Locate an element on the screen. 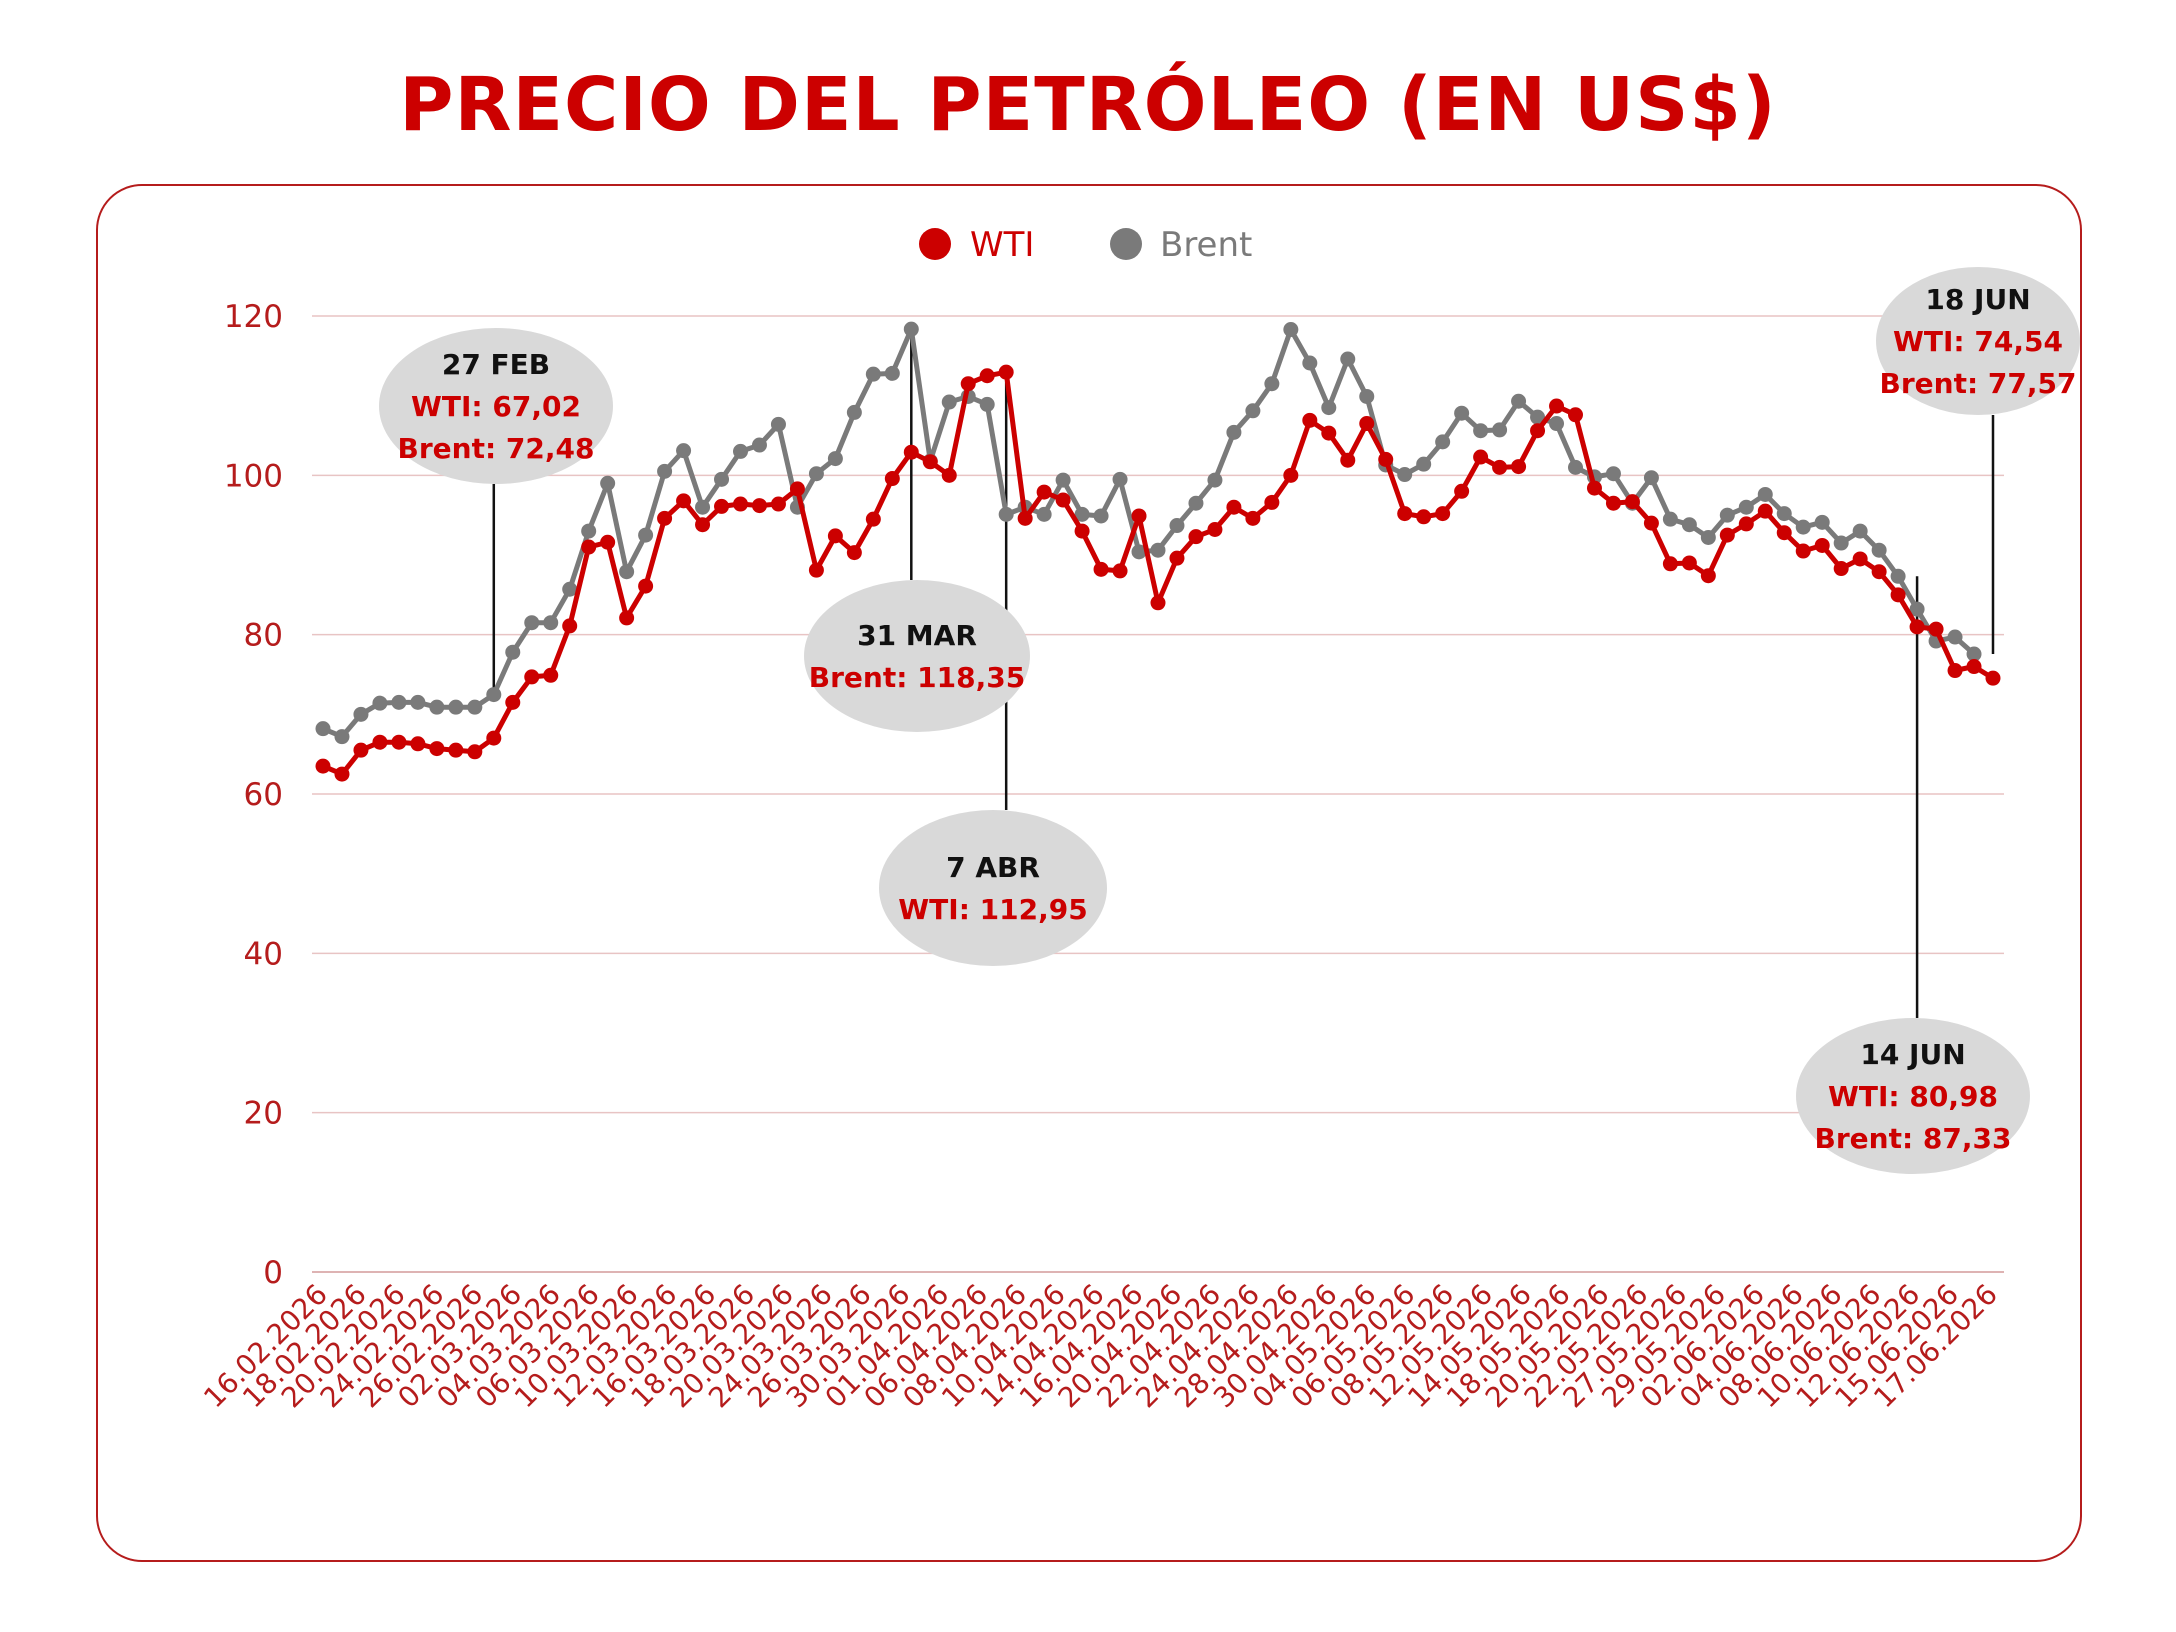 This screenshot has width=2176, height=1632. callout-value: WTI: 80,98 is located at coordinates (1913, 1096).